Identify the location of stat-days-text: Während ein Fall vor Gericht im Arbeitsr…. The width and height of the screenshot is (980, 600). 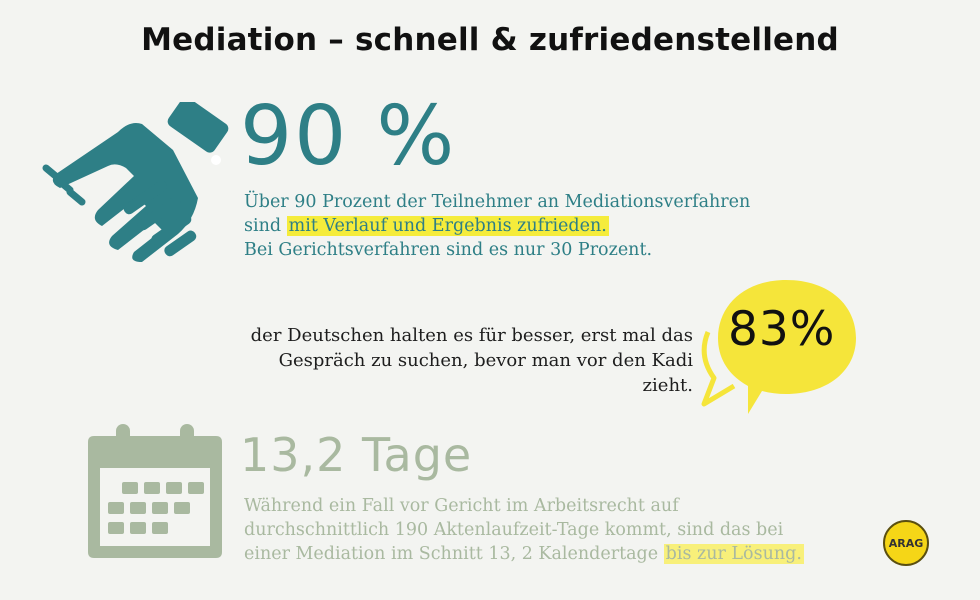
(524, 530).